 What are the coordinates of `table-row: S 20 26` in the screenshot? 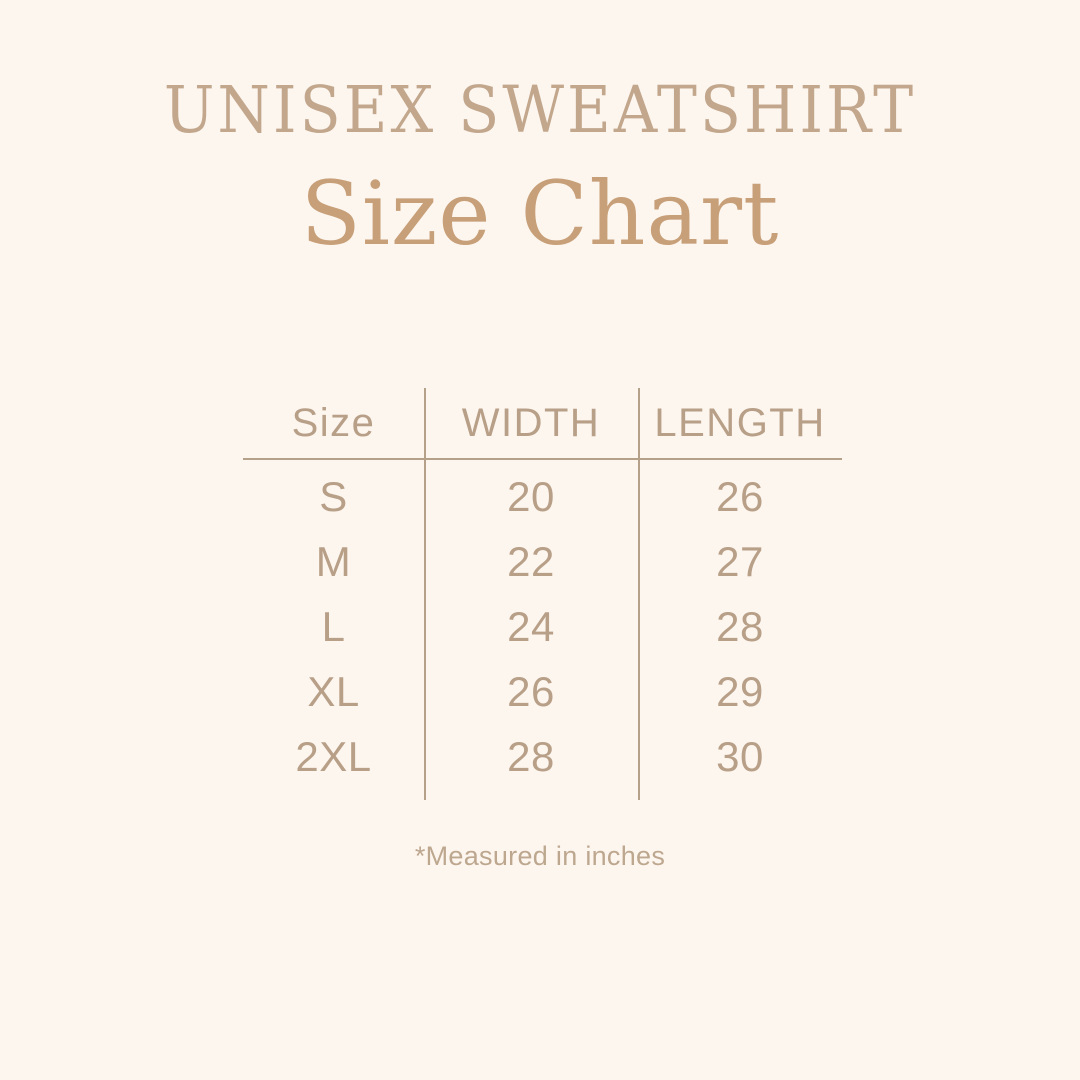 It's located at (542, 496).